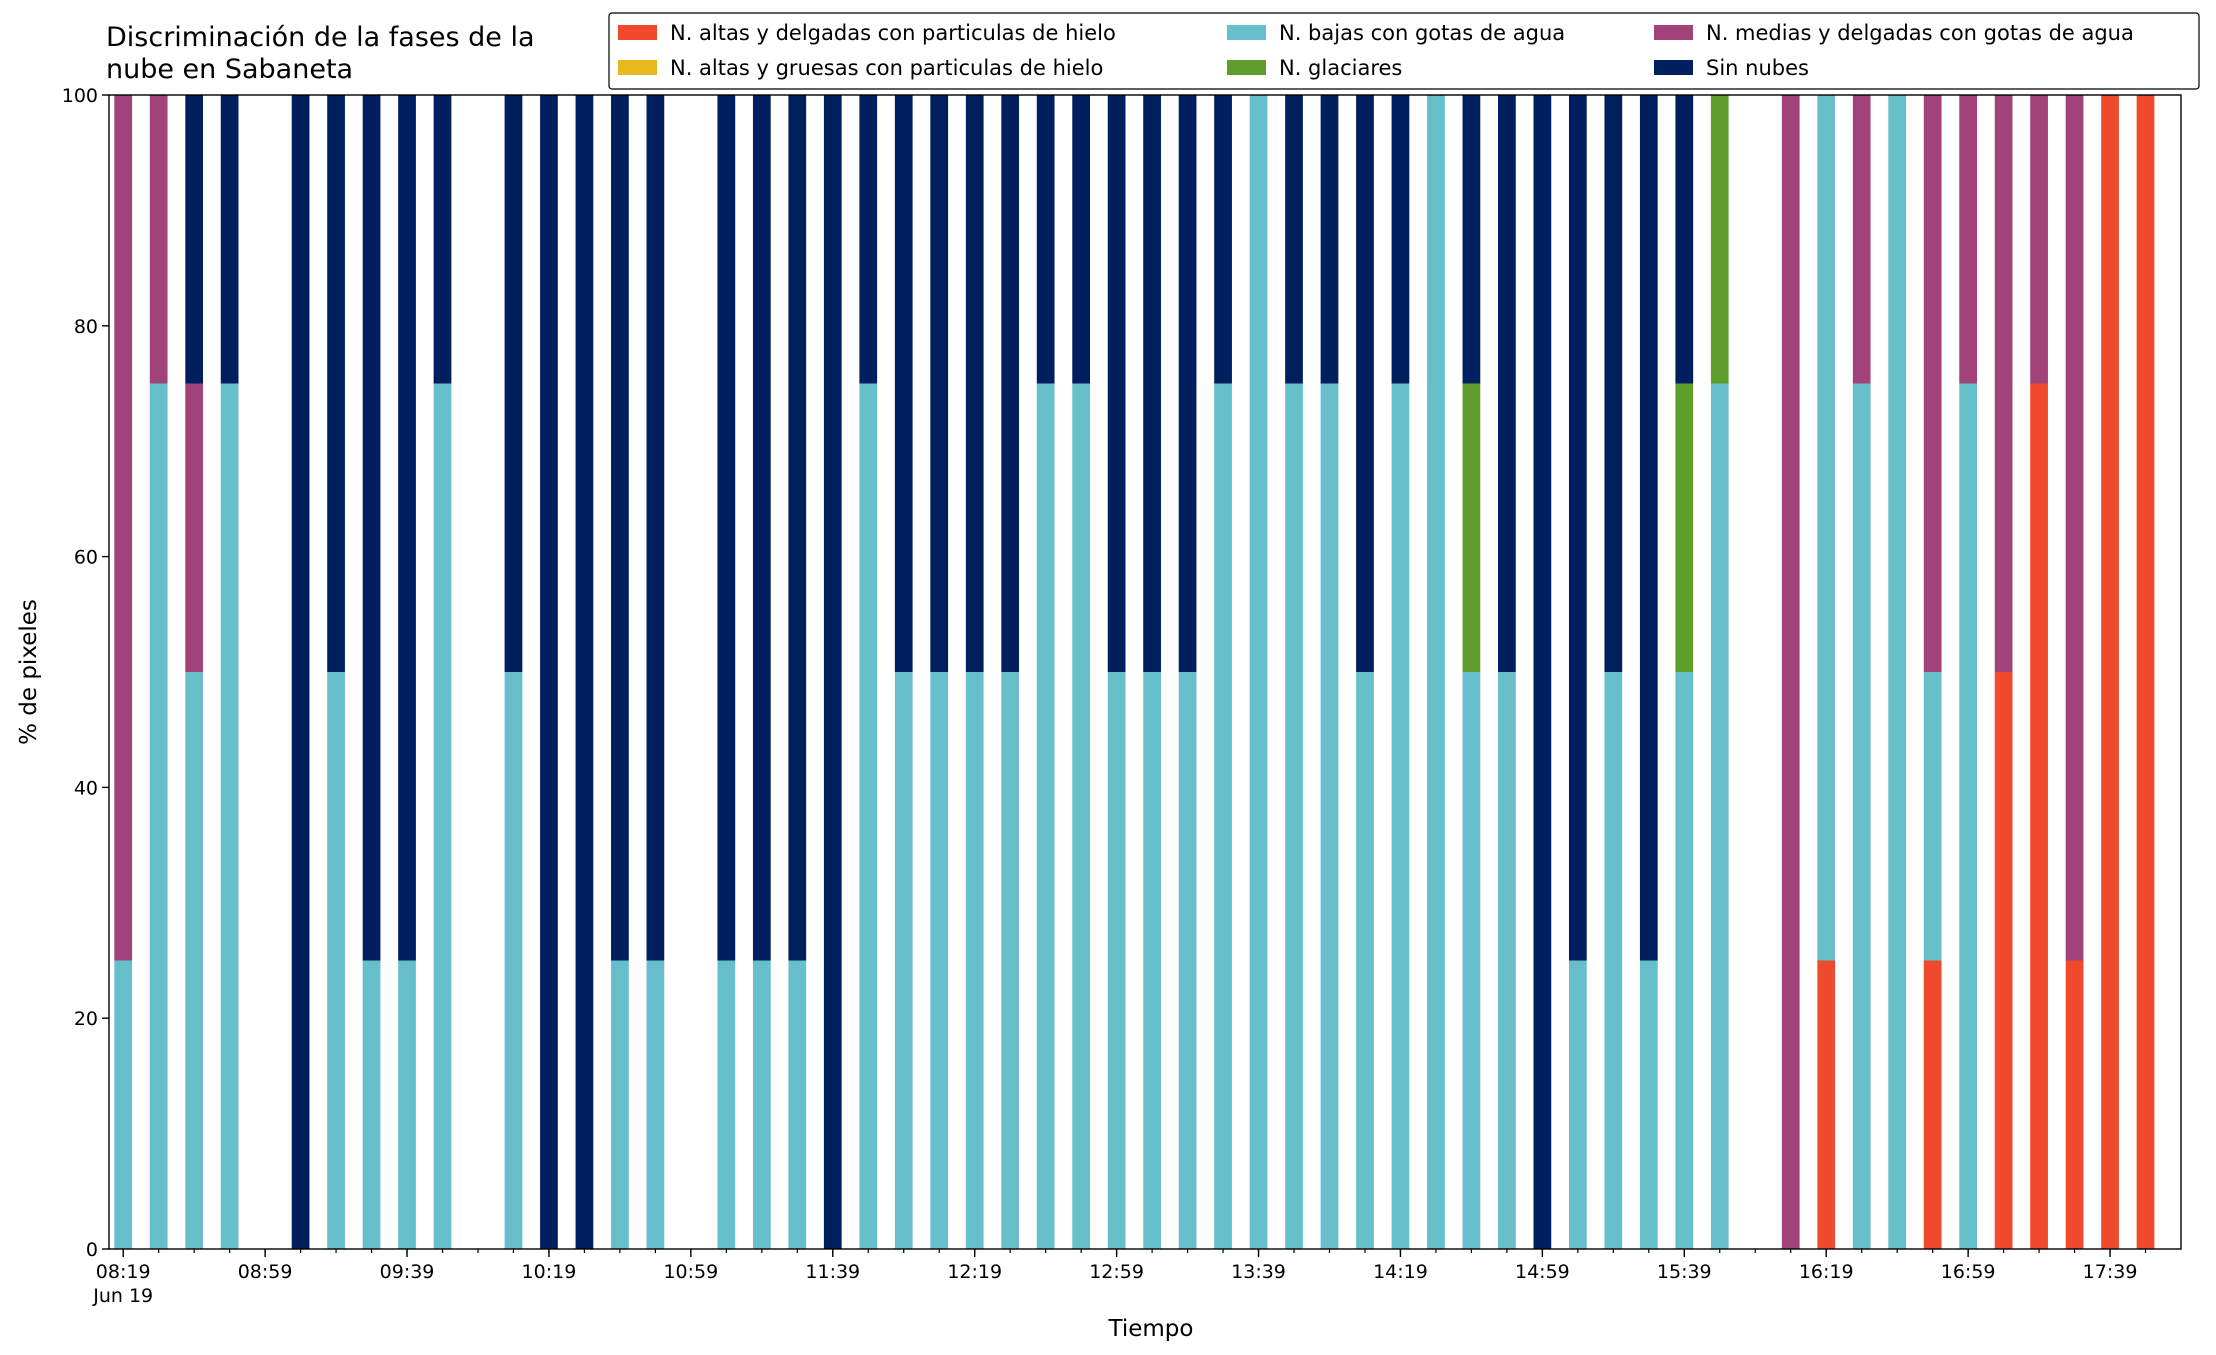 The image size is (2216, 1355). What do you see at coordinates (832, 1272) in the screenshot?
I see `x-tick-label: 11:39` at bounding box center [832, 1272].